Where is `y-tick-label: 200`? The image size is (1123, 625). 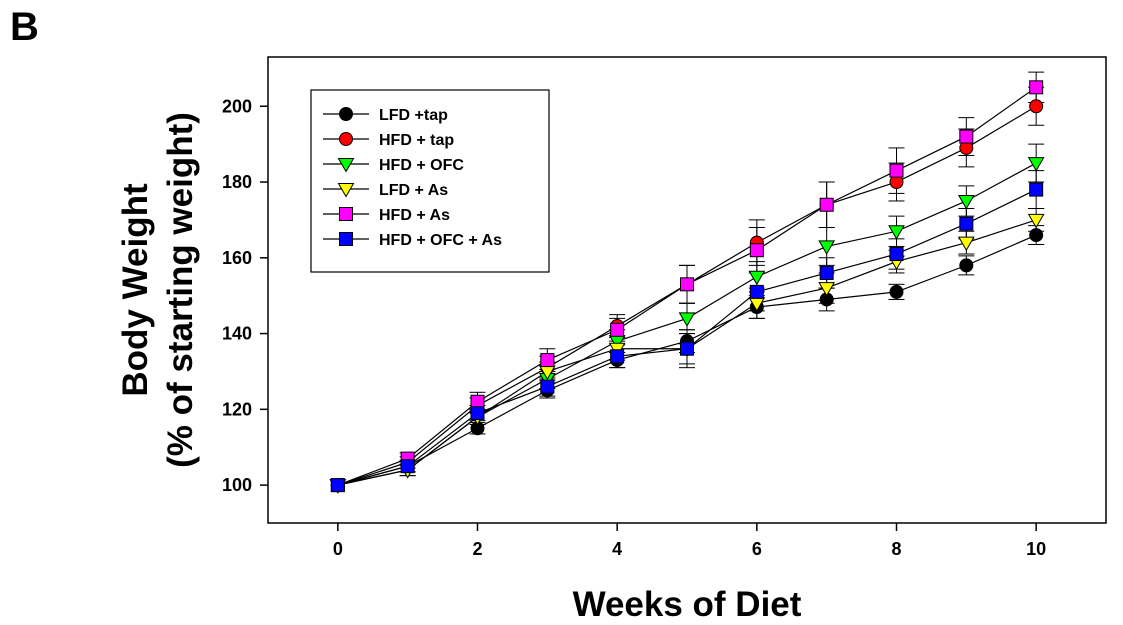 y-tick-label: 200 is located at coordinates (237, 106).